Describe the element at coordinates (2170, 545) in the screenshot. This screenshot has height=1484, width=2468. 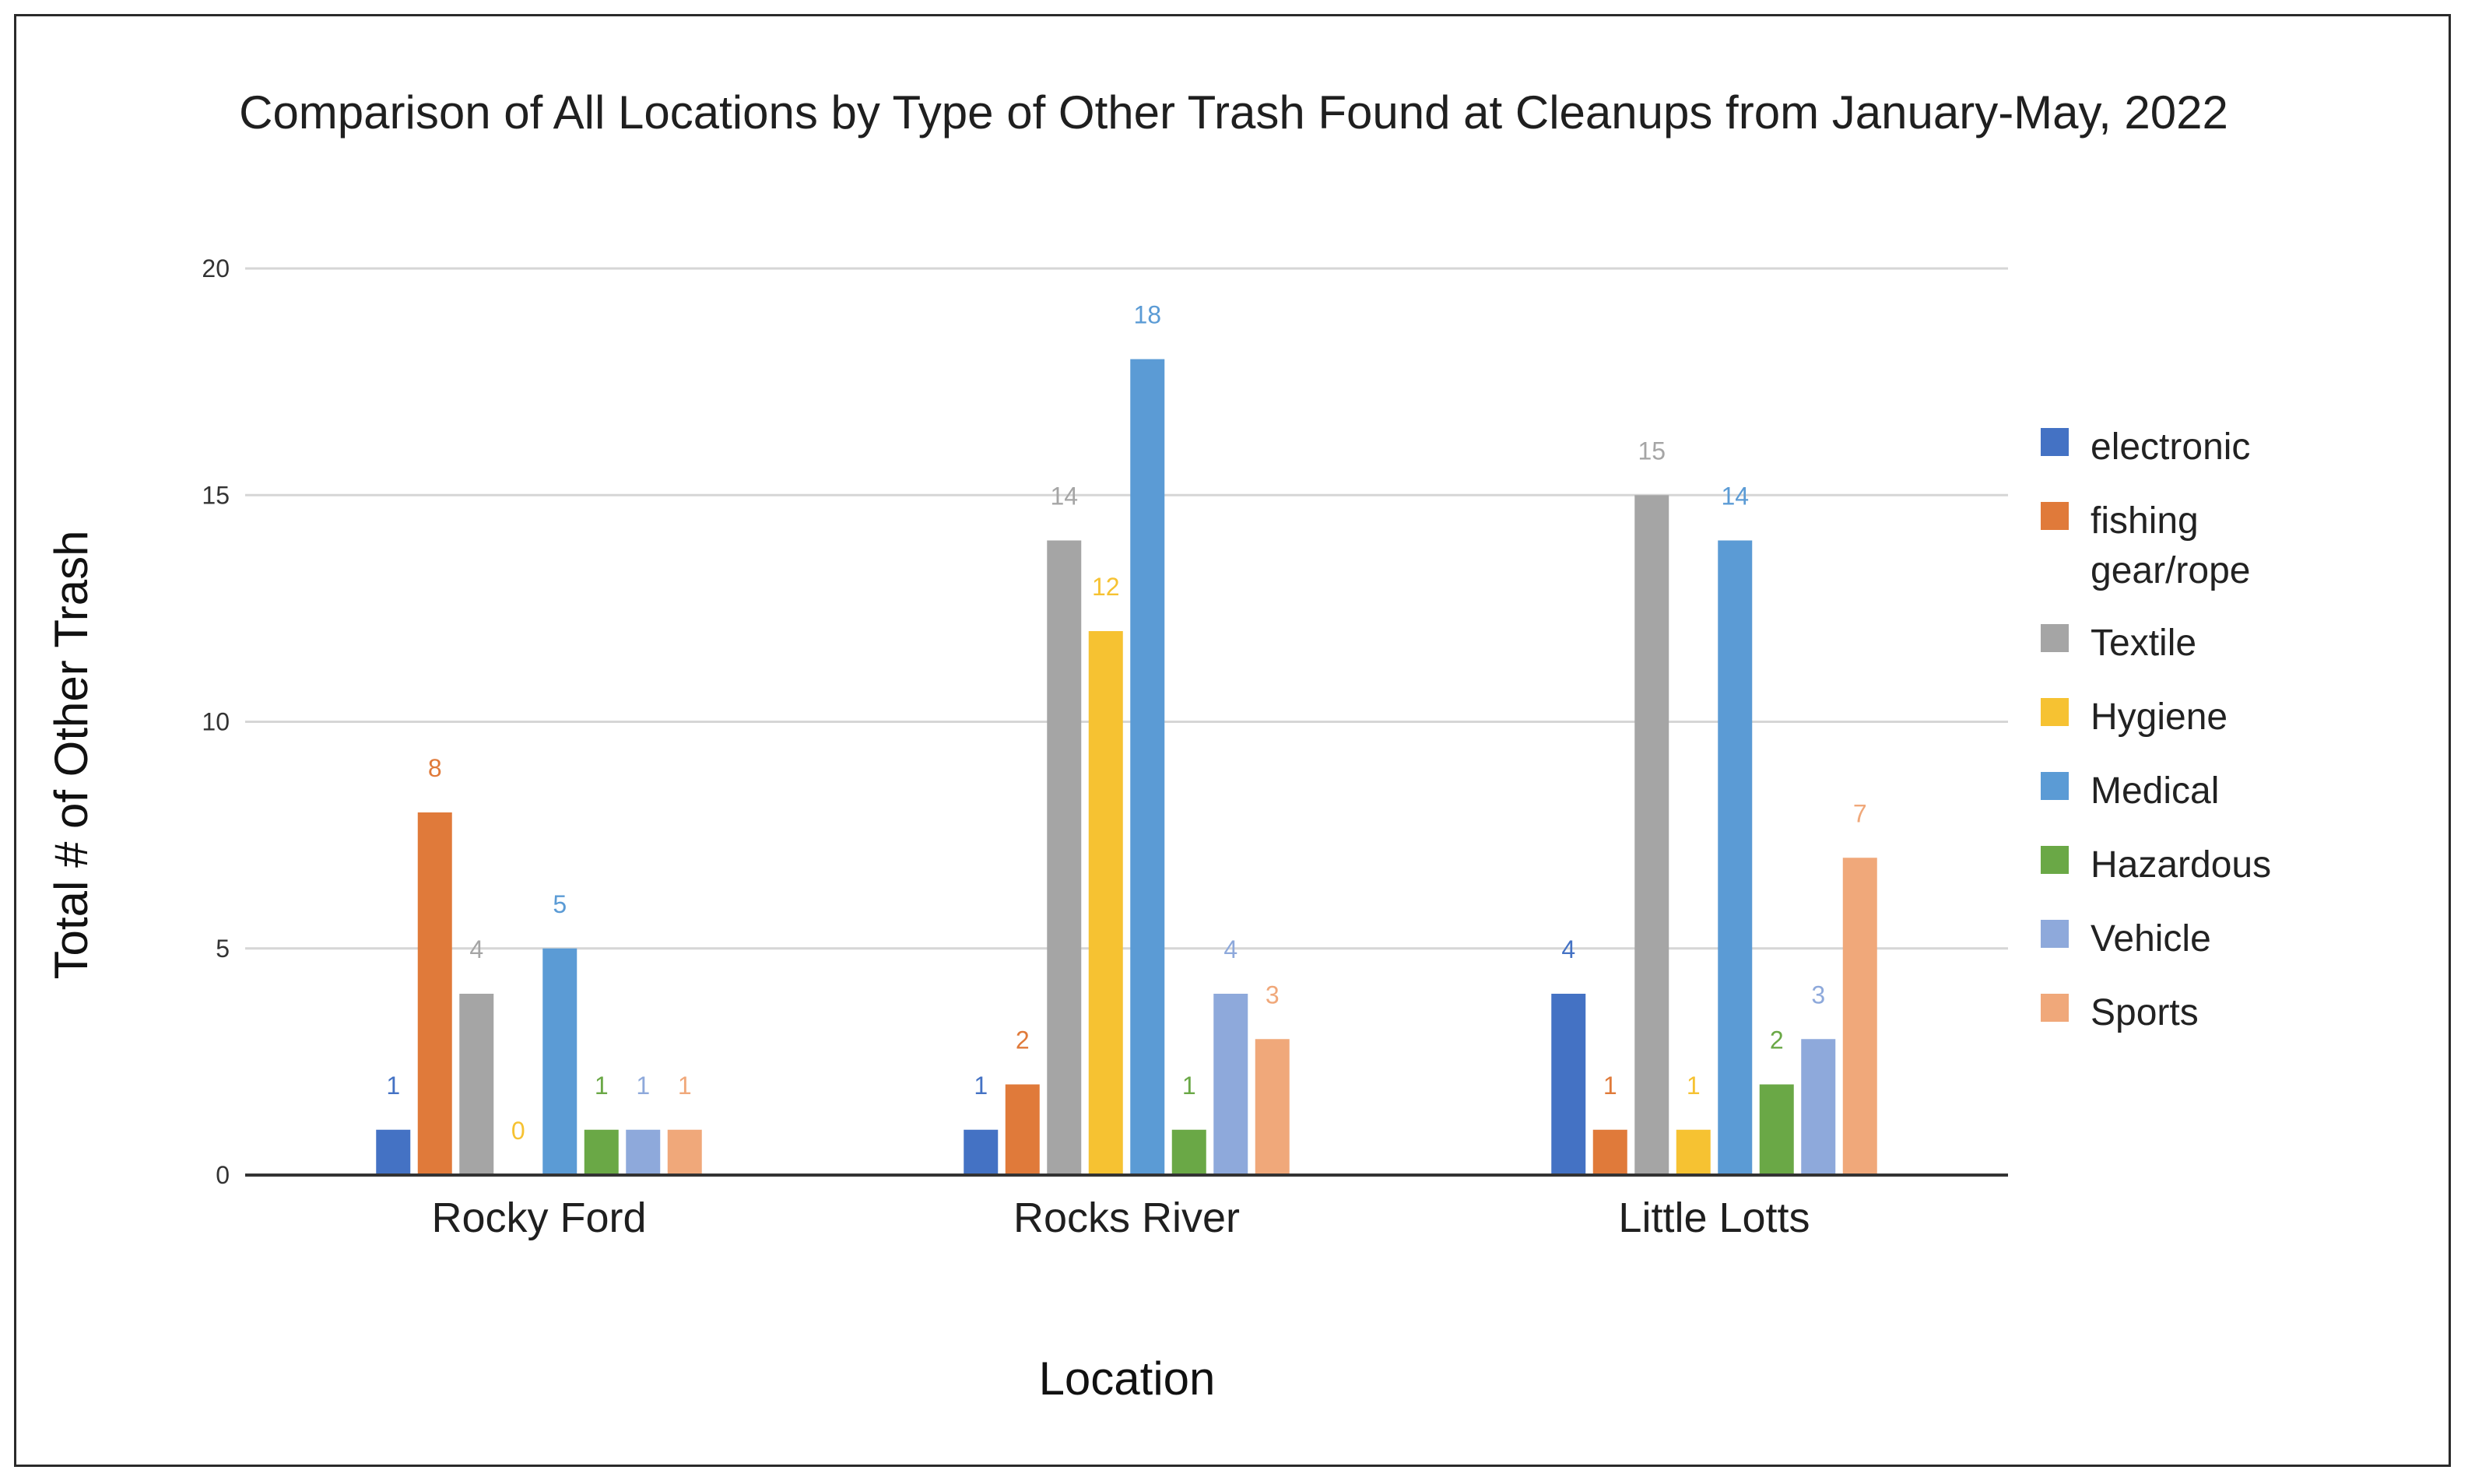
I see `legend-label: fishing gear/rope` at that location.